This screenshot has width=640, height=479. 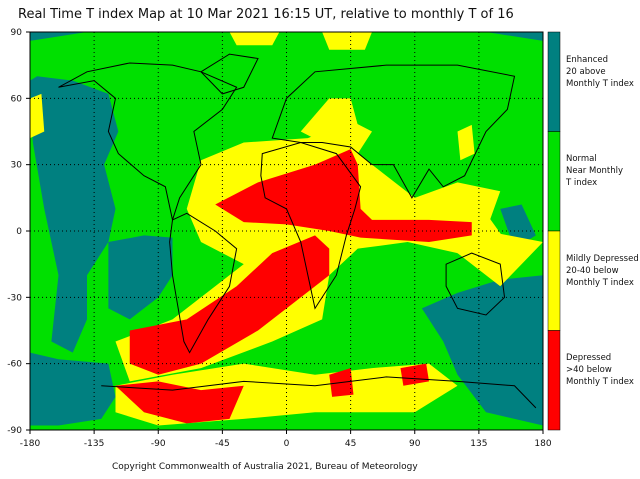 What do you see at coordinates (222, 444) in the screenshot?
I see `x-tick-label: -45` at bounding box center [222, 444].